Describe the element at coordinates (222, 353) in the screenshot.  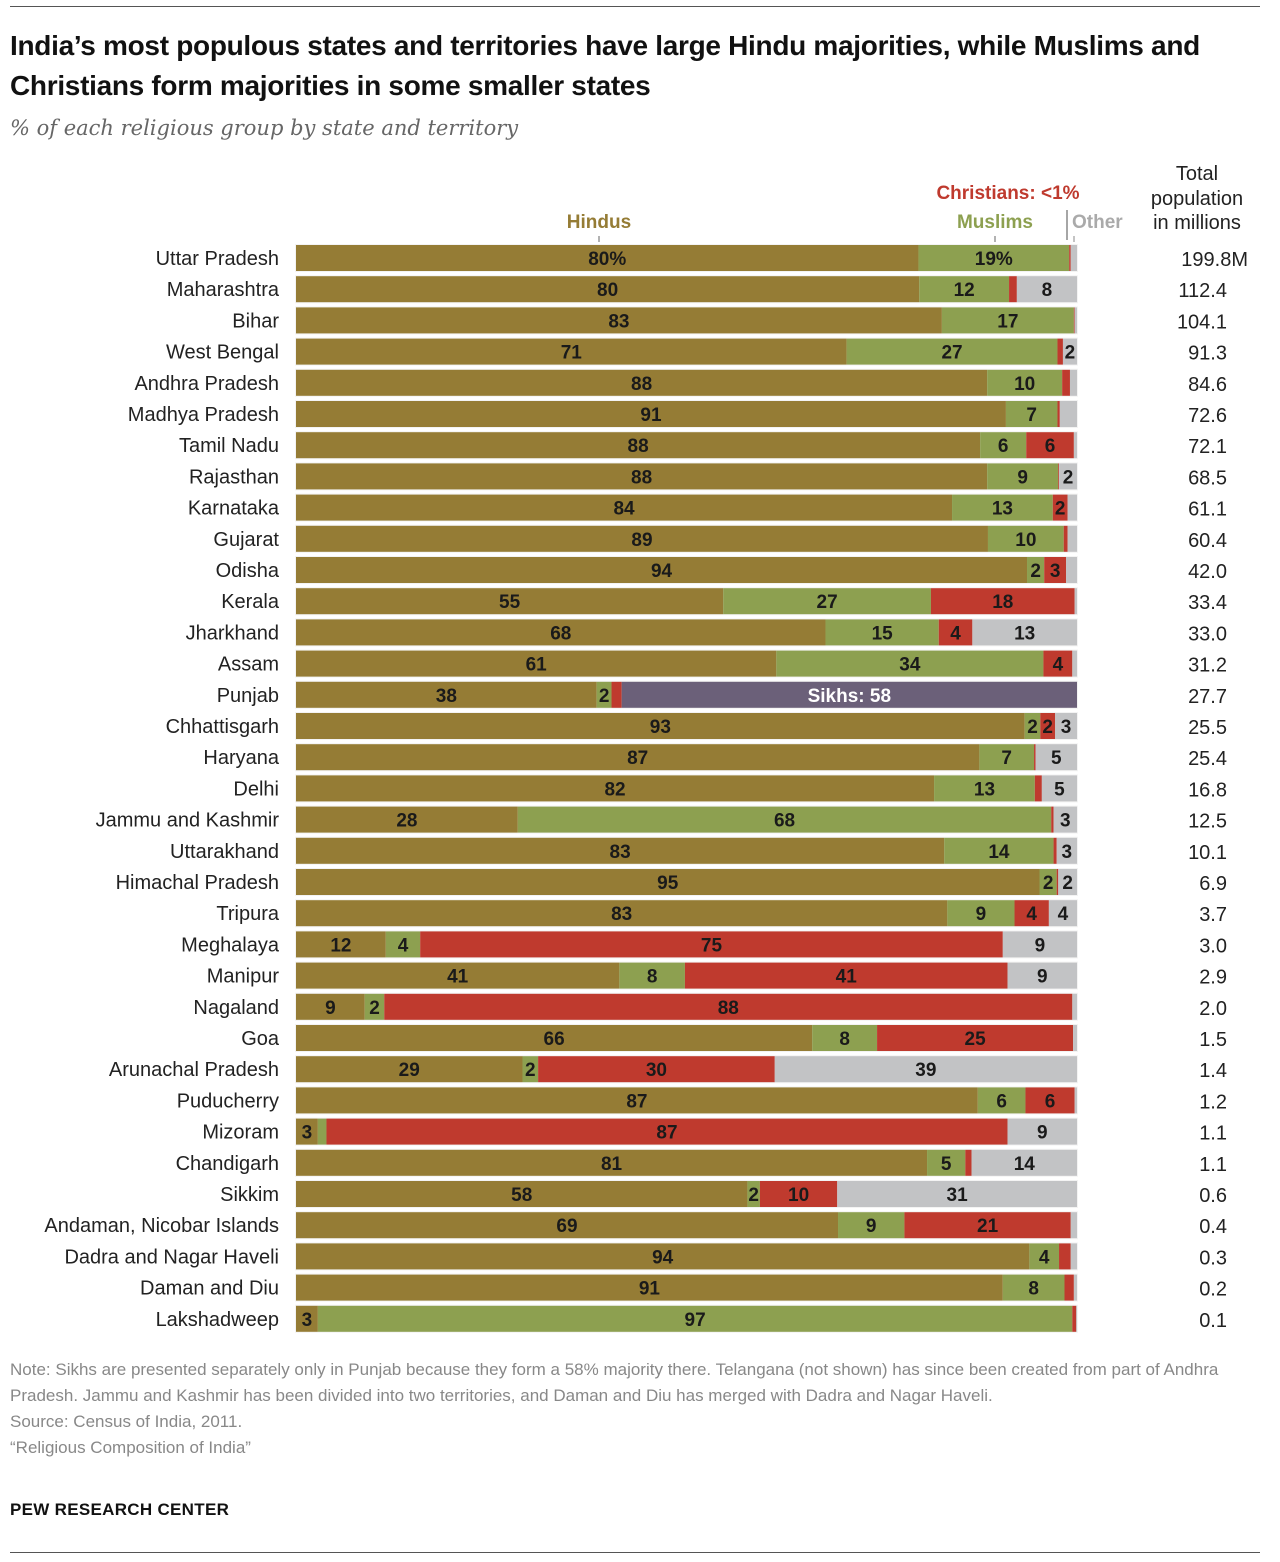
I see `state-label: West Bengal` at that location.